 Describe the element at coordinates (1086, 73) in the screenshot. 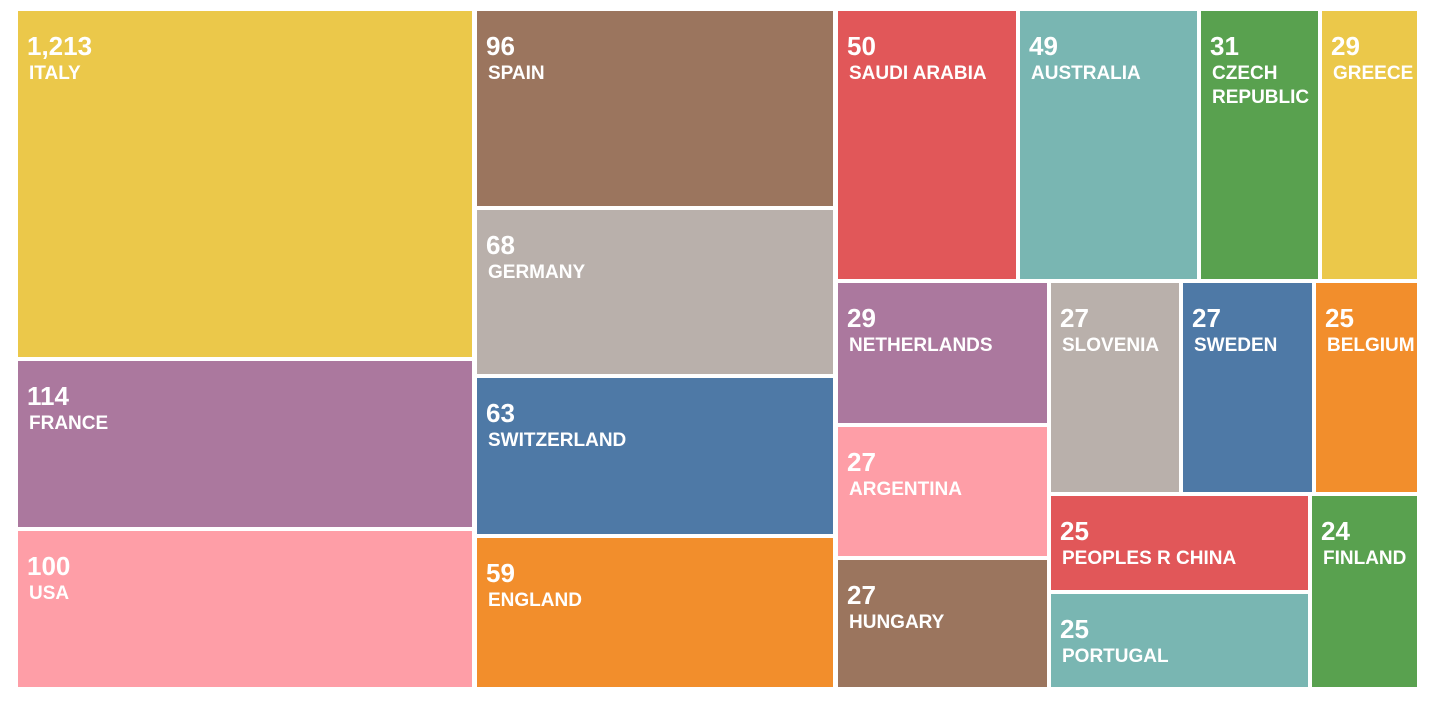

I see `tile-label-australia: AUSTRALIA` at that location.